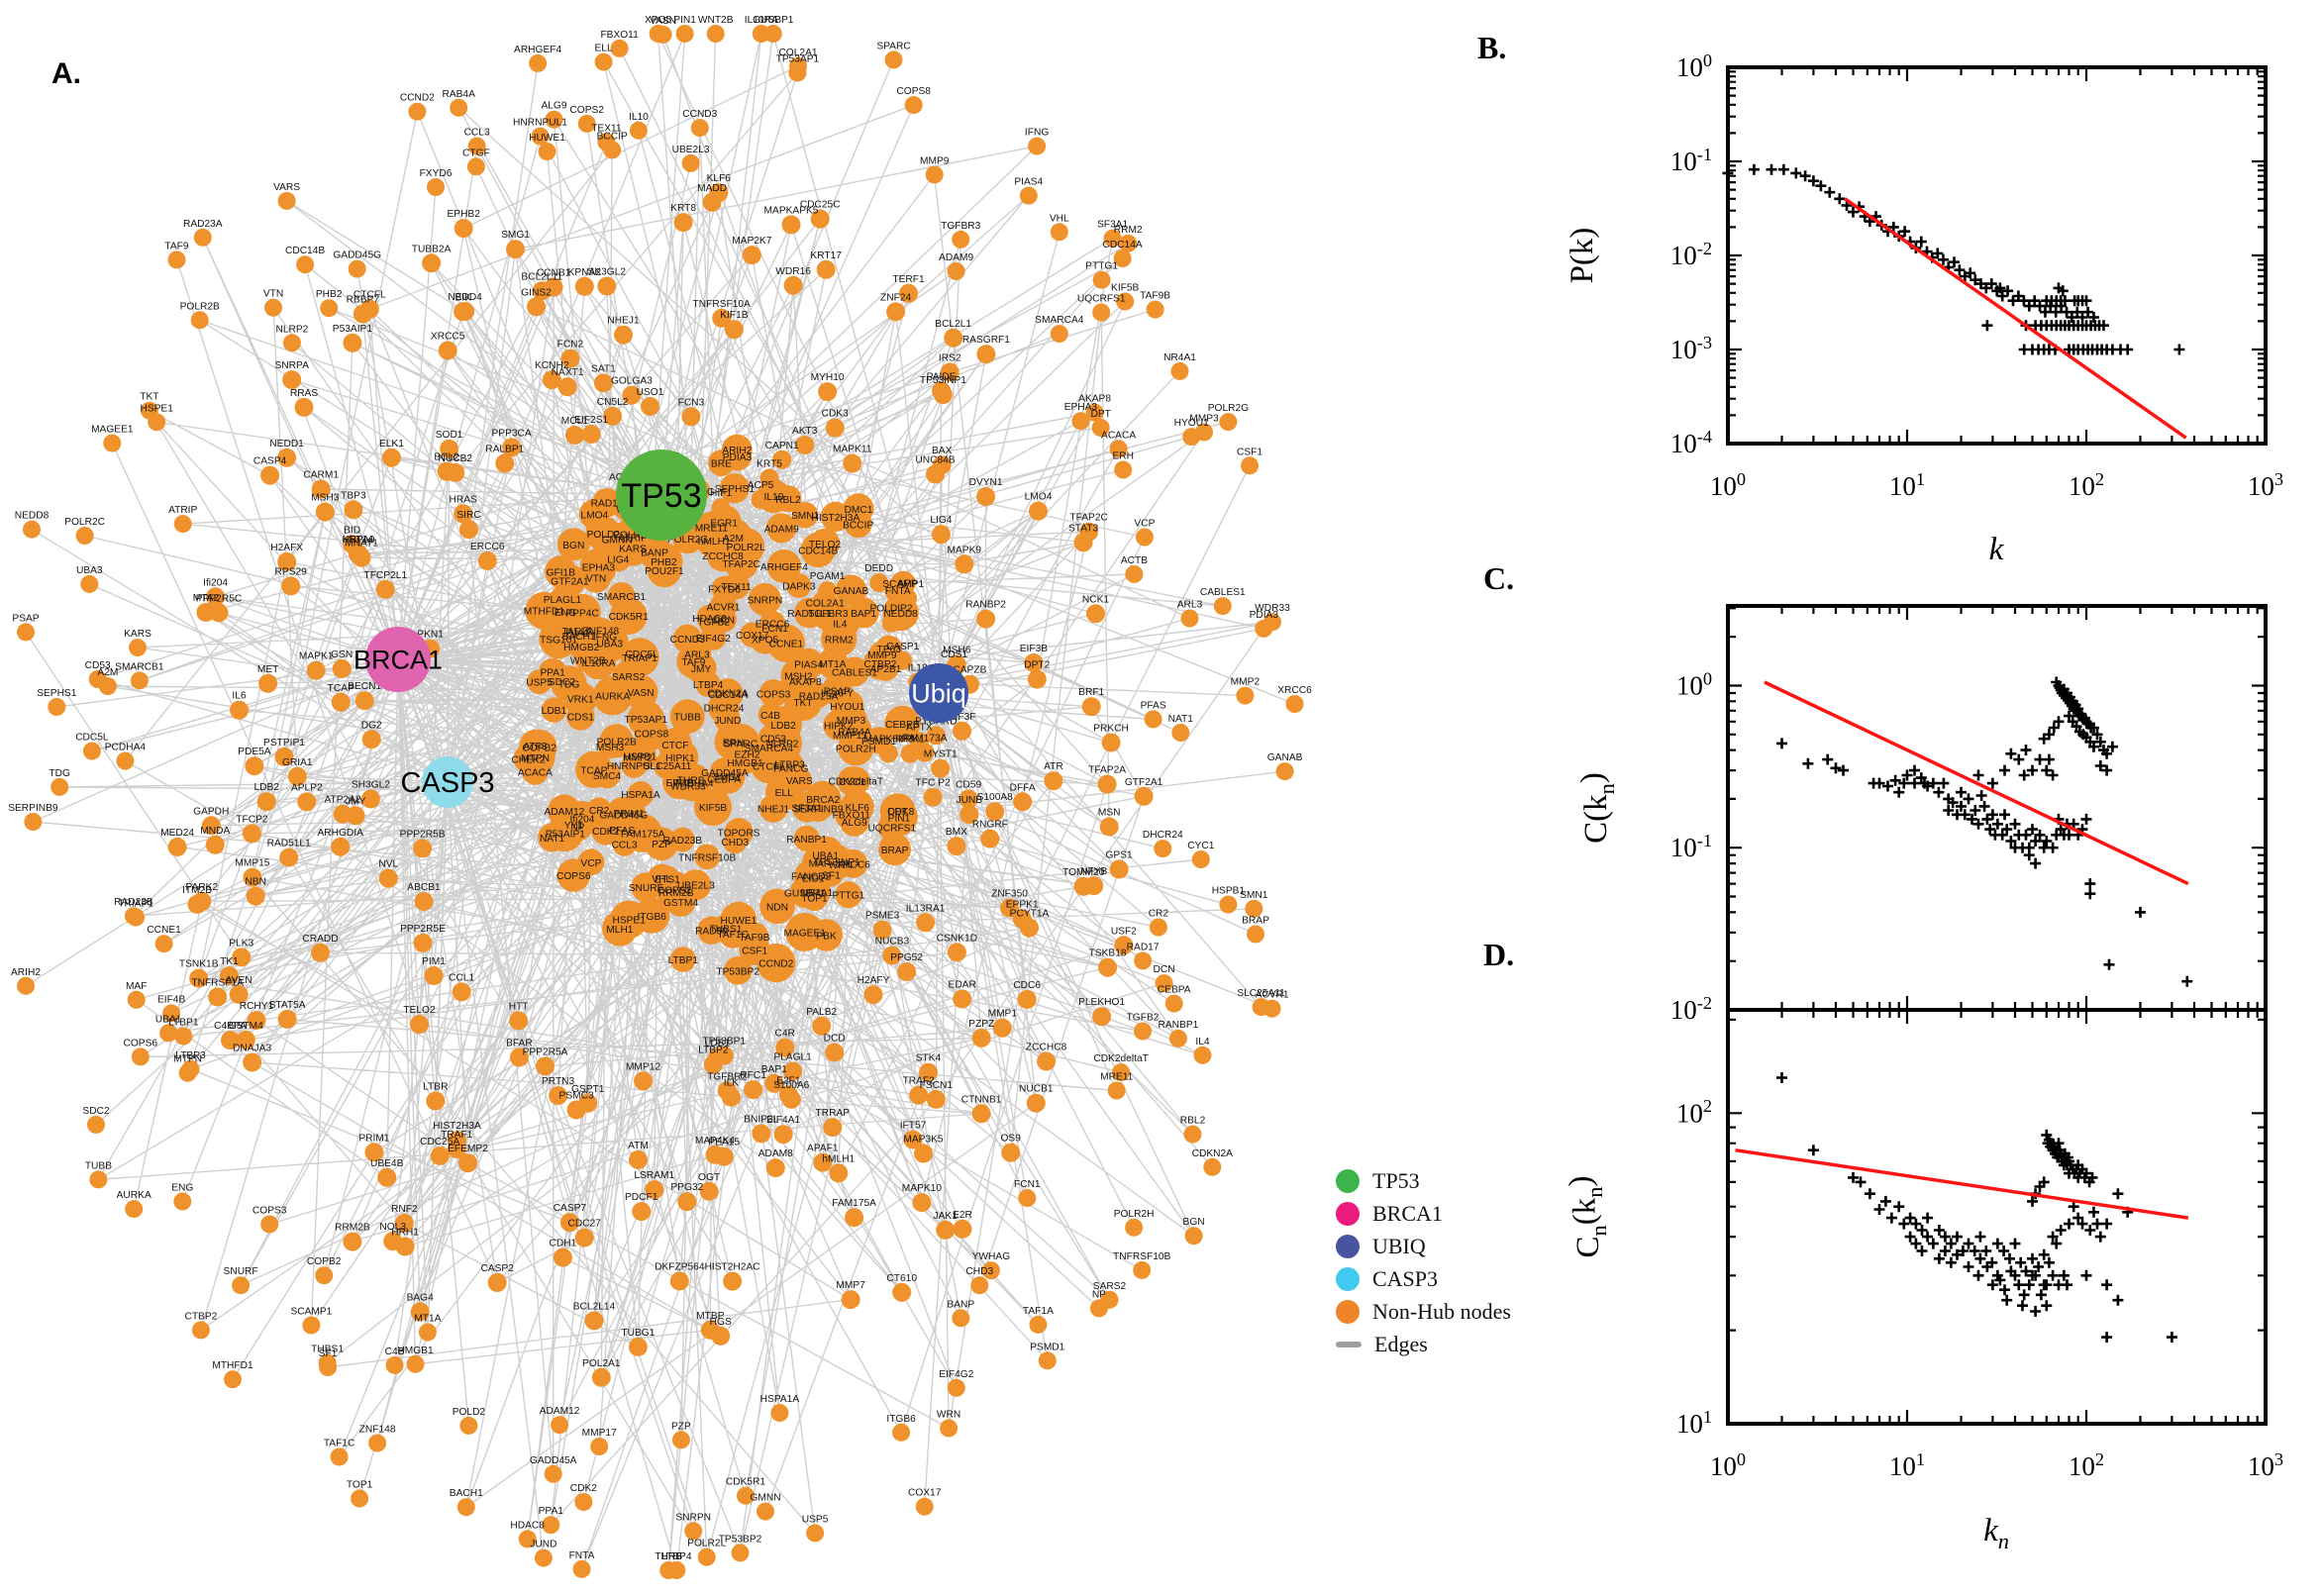  Describe the element at coordinates (1348, 1180) in the screenshot. I see `node-swatch-icon` at that location.